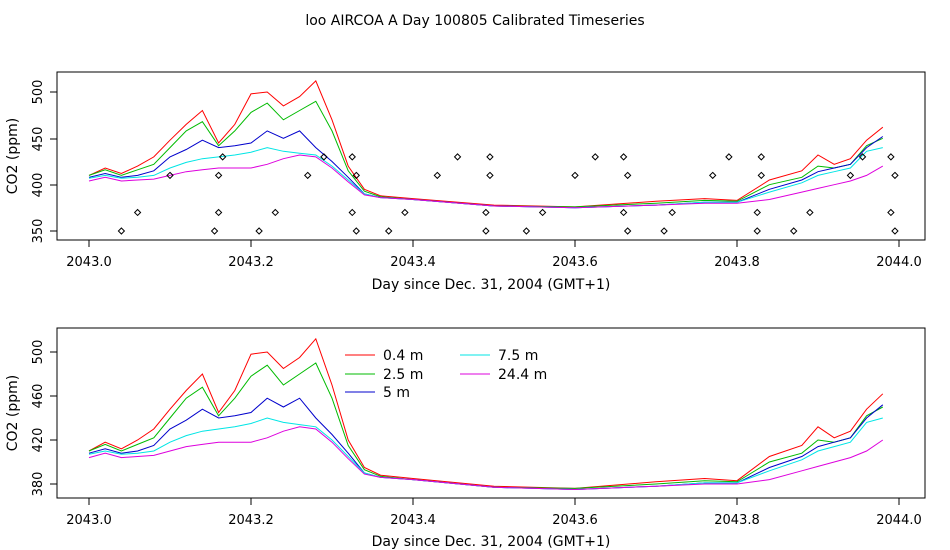 This screenshot has width=950, height=550. I want to click on y-tick-label: 350, so click(38, 231).